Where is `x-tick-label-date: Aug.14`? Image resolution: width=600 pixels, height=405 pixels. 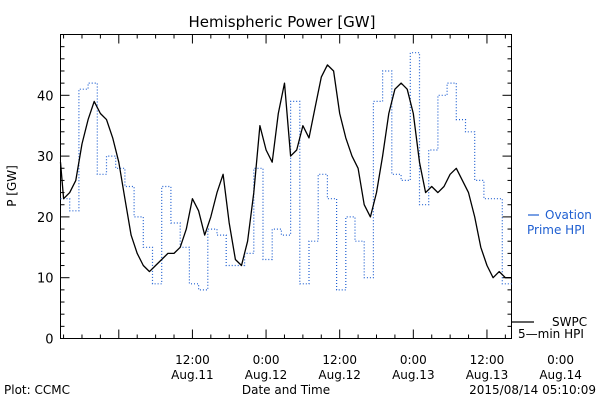
x-tick-label-date: Aug.14 is located at coordinates (560, 375).